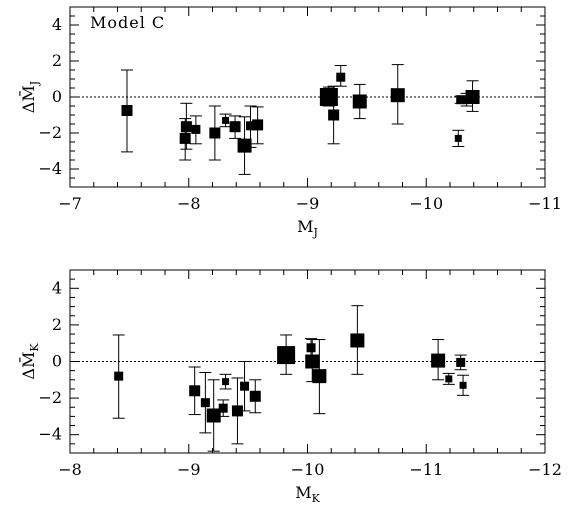 The image size is (570, 513). What do you see at coordinates (29, 97) in the screenshot?
I see `y-axis-label: ΔM̄J` at bounding box center [29, 97].